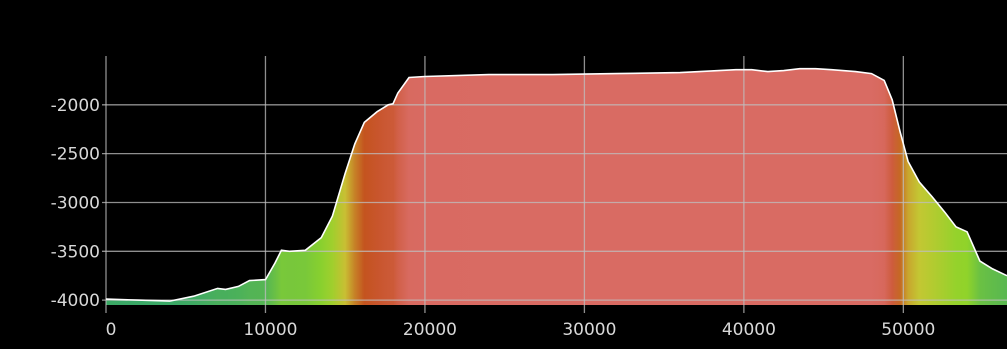 This screenshot has width=1007, height=349. Describe the element at coordinates (75, 106) in the screenshot. I see `y-tick-label: -2000` at that location.